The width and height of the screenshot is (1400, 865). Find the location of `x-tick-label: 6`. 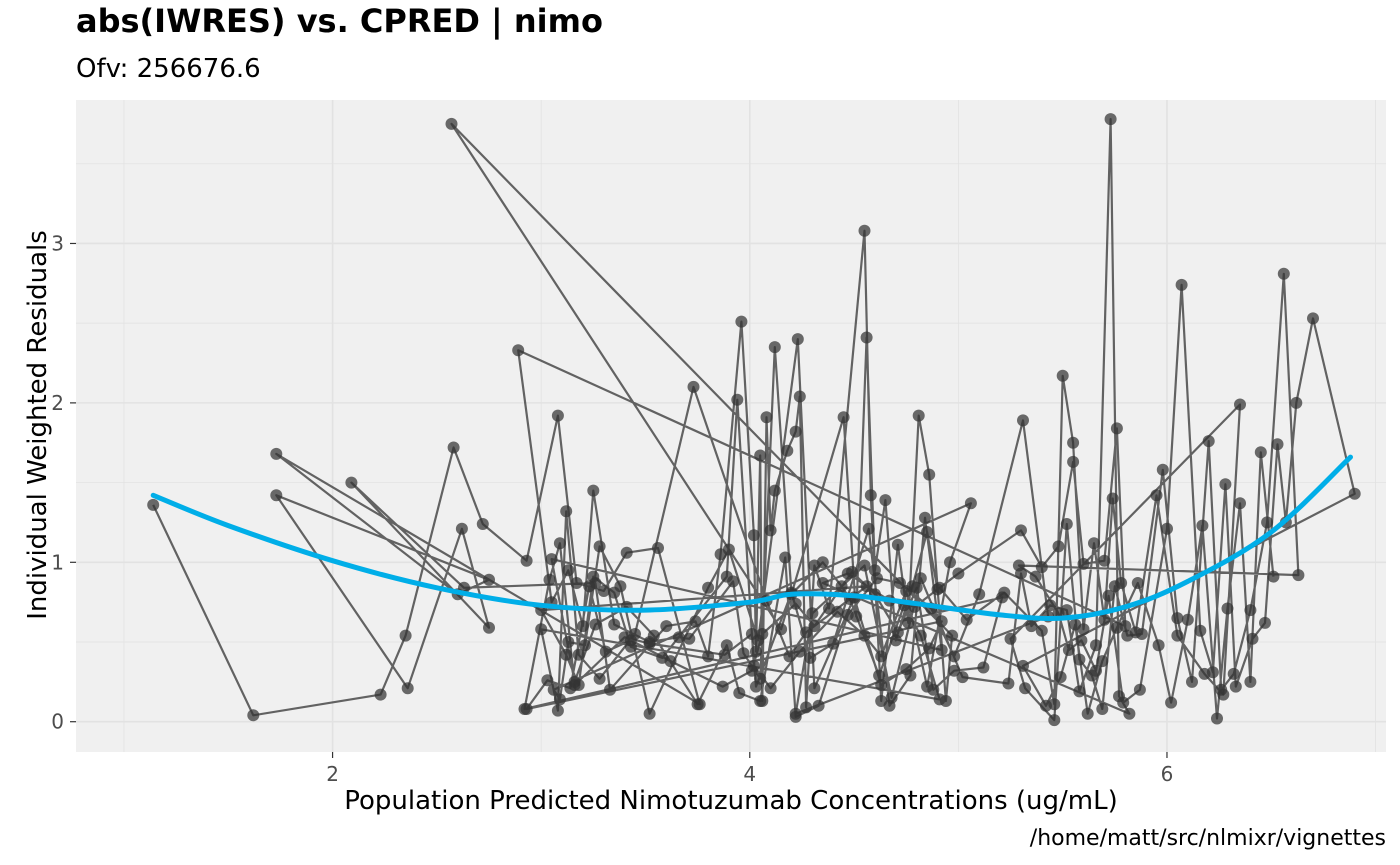

x-tick-label: 6 is located at coordinates (1167, 774).